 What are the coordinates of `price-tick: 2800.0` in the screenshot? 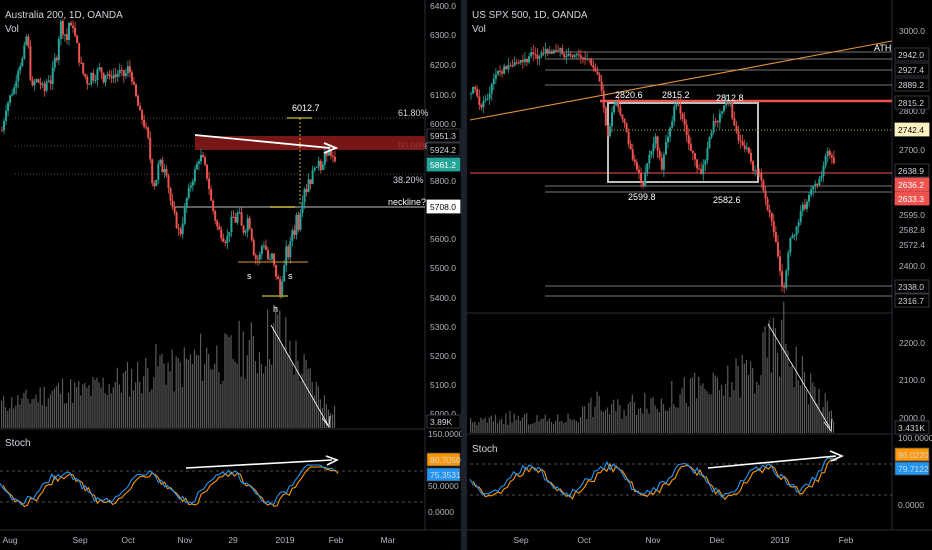 It's located at (912, 111).